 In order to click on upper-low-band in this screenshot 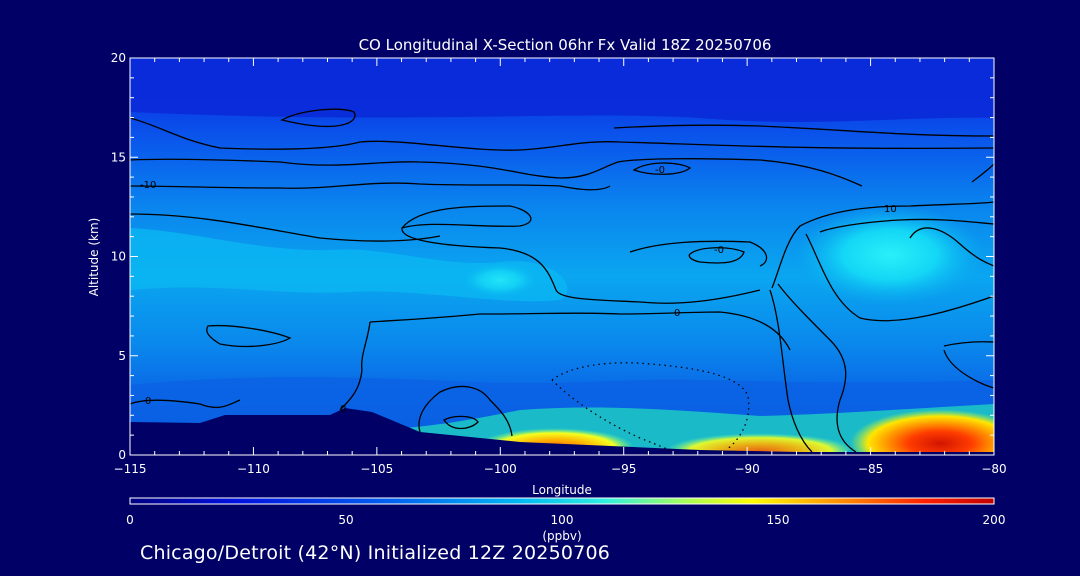, I will do `click(562, 90)`.